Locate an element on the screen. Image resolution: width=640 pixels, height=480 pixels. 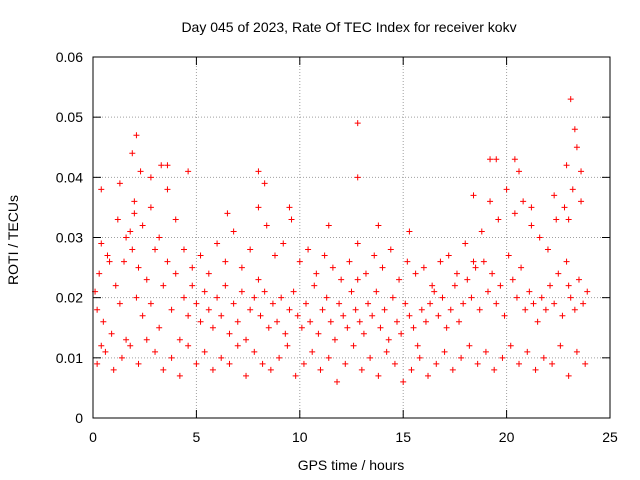
y-tick-label: 0.02 is located at coordinates (69, 298).